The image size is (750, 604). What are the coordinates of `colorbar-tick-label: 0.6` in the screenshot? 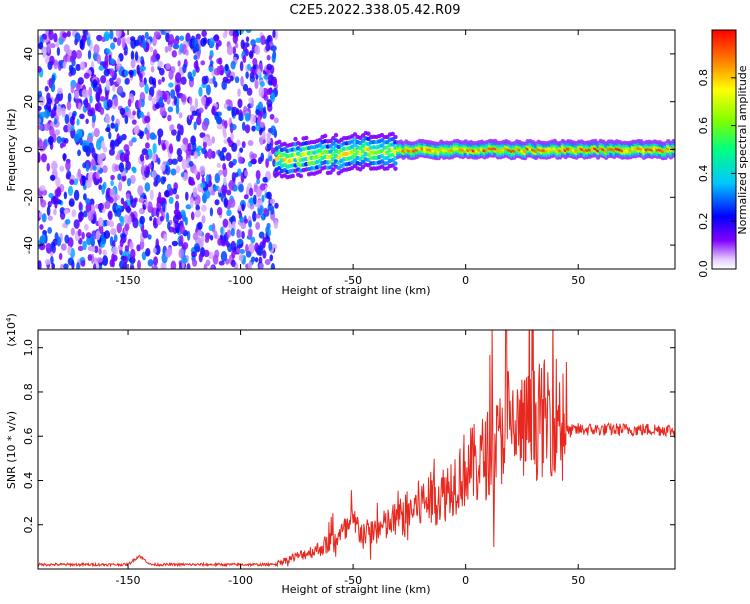 It's located at (703, 126).